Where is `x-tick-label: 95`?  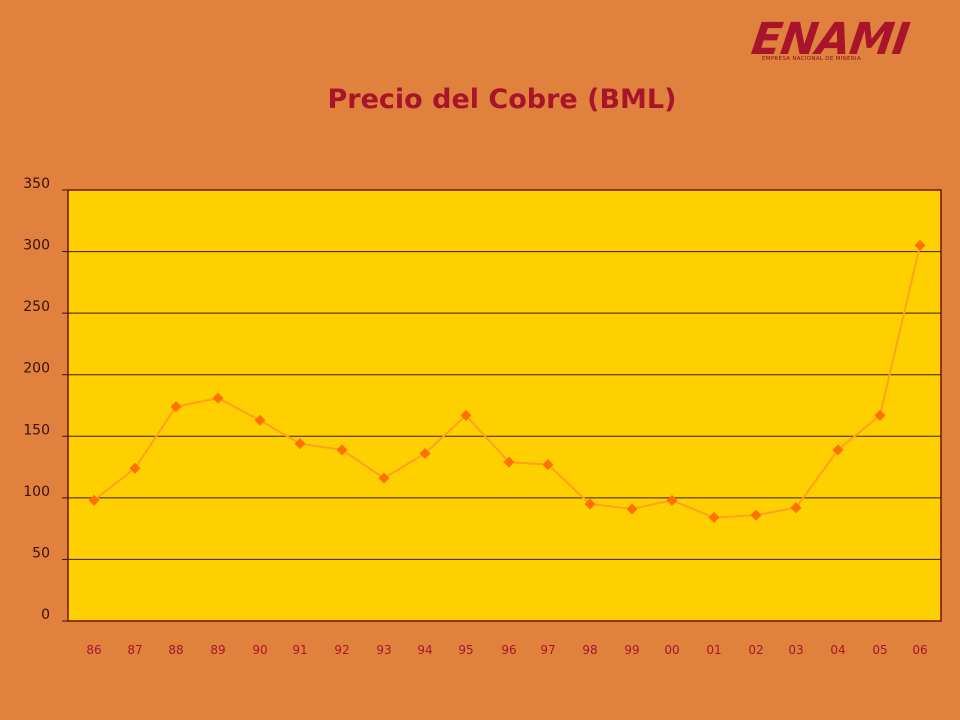
x-tick-label: 95 is located at coordinates (465, 650).